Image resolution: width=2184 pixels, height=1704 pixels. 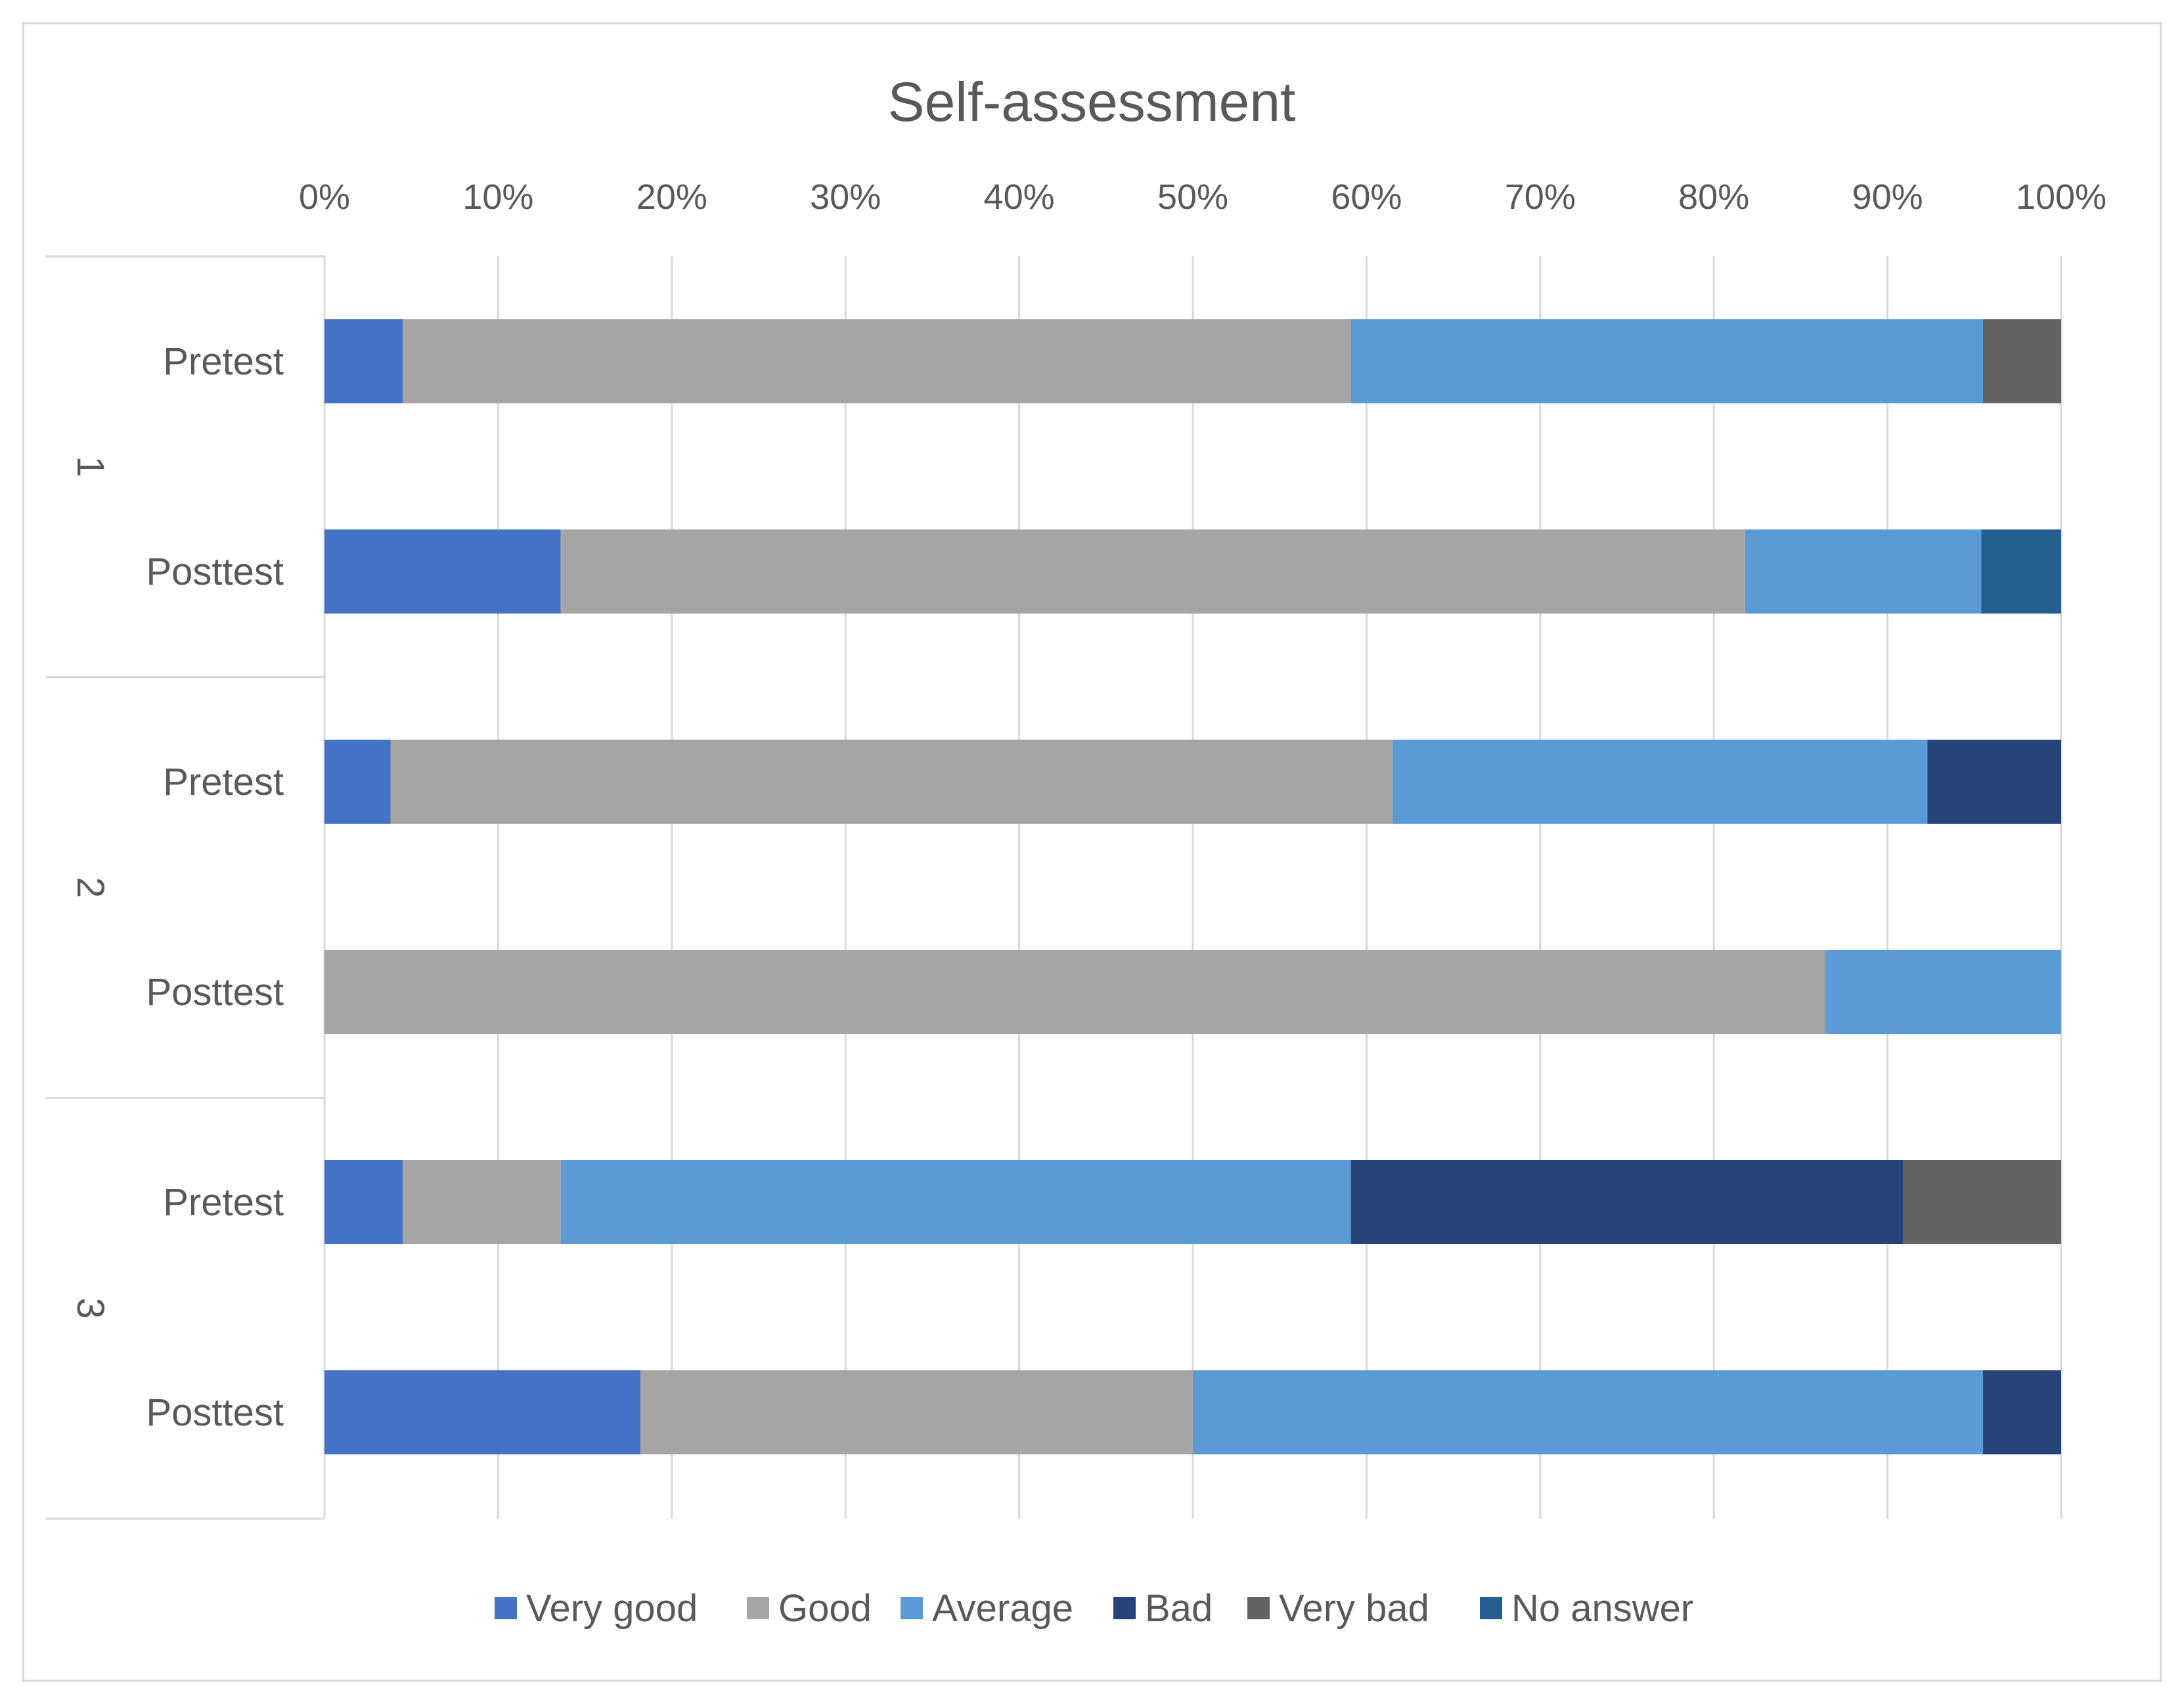 What do you see at coordinates (671, 197) in the screenshot?
I see `x-tick-label: 20%` at bounding box center [671, 197].